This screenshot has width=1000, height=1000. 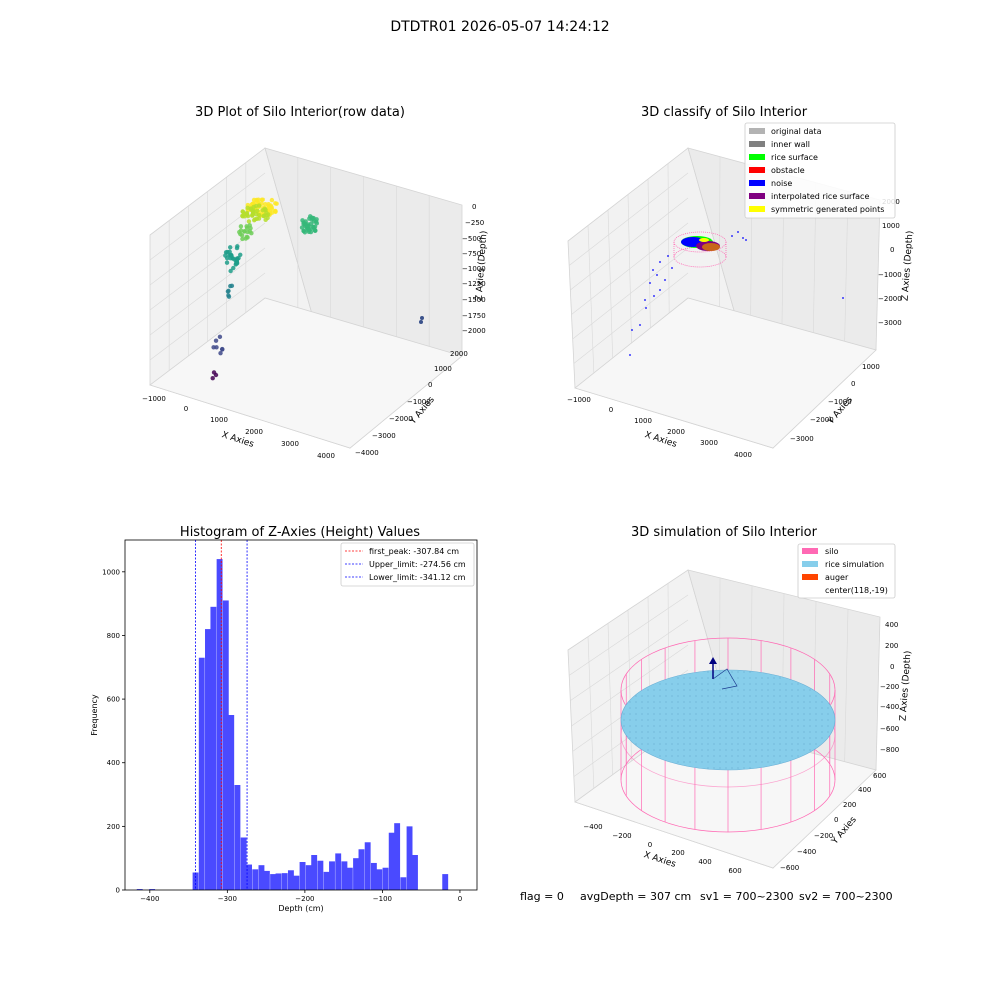 I want to click on raw-z-tick-label: 0, so click(x=474, y=207).